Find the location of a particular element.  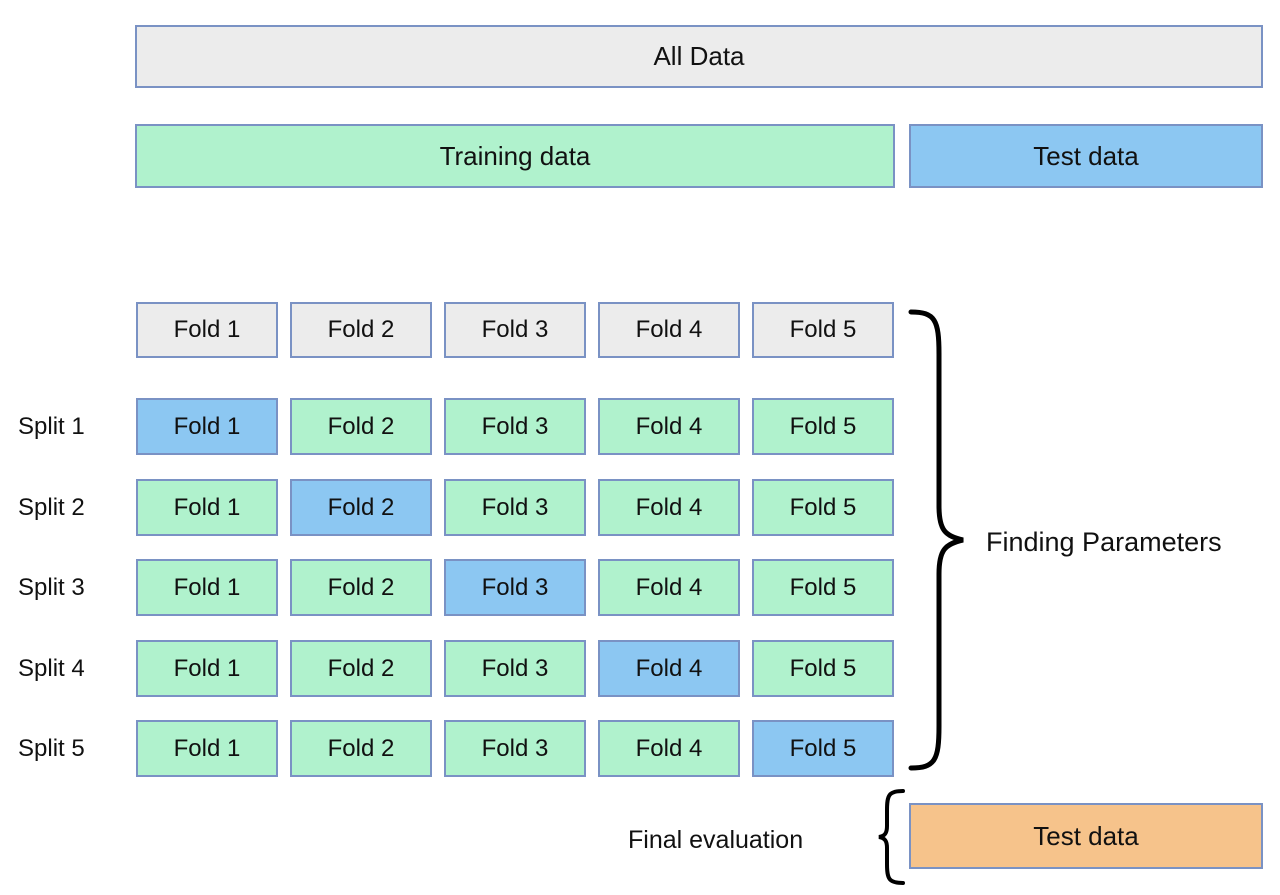

split-row-3: Fold 1 Fold 2 Fold 3 Fold 4 Fold 5 is located at coordinates (515, 587).